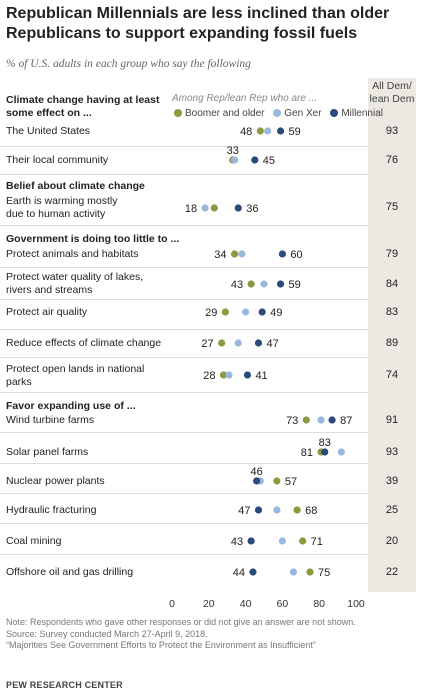 The image size is (422, 695). I want to click on data-label: 75, so click(324, 573).